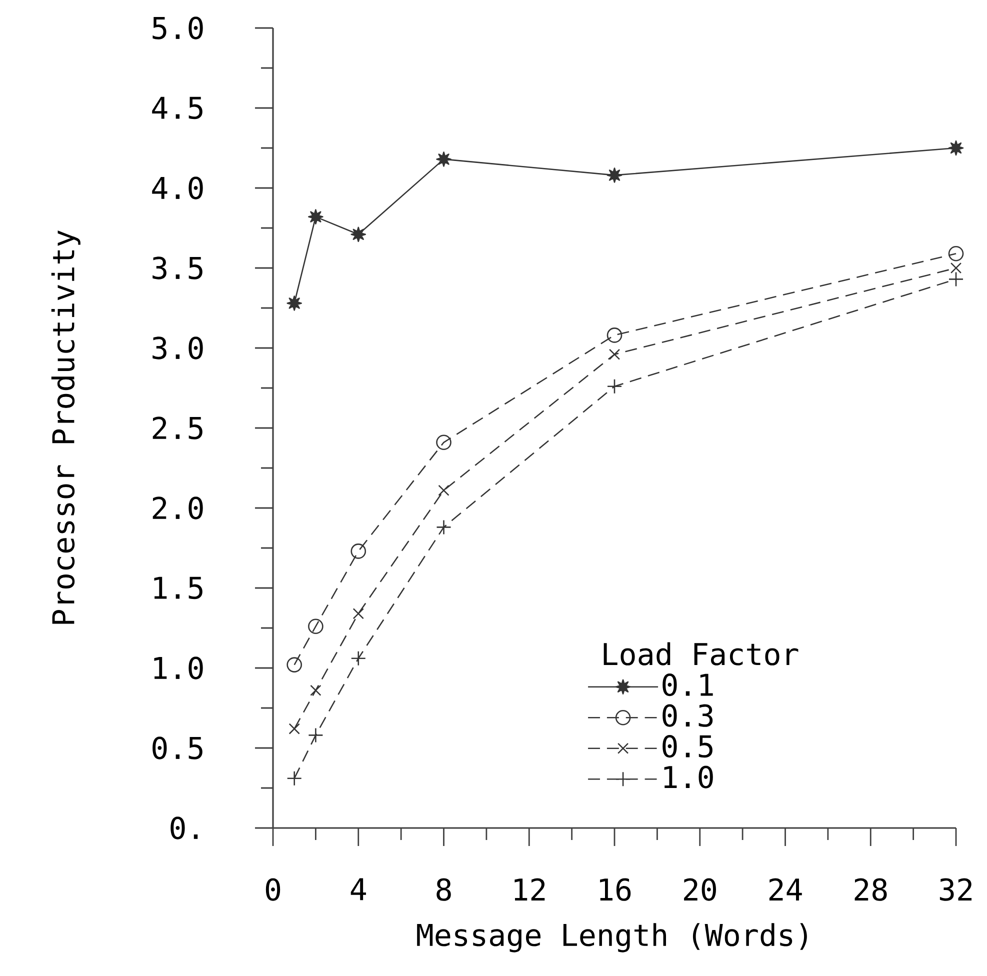 The image size is (987, 976). Describe the element at coordinates (700, 889) in the screenshot. I see `x-tick-label: 20` at that location.